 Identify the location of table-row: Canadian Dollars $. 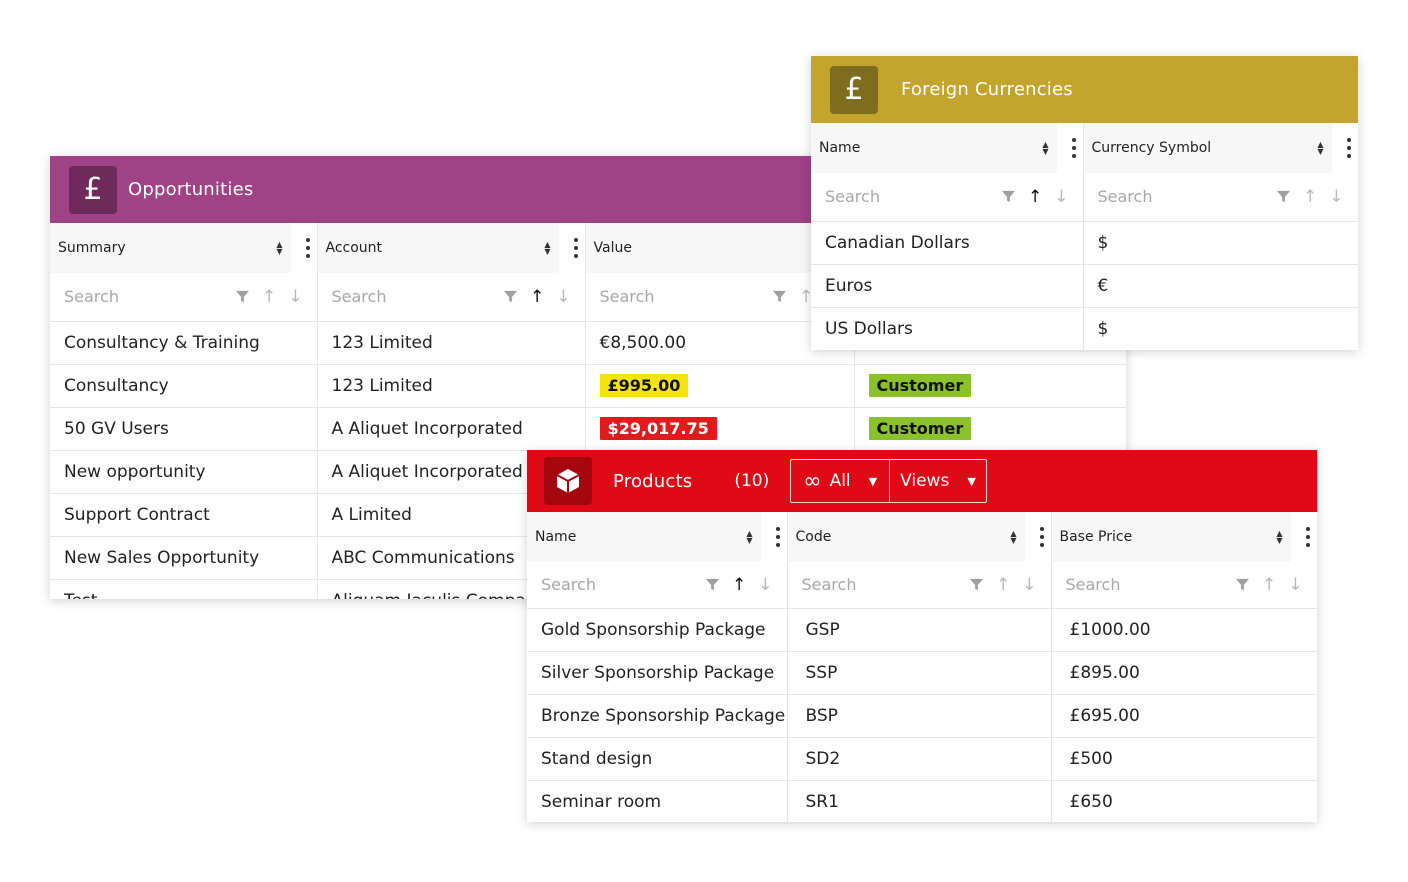
(1084, 243).